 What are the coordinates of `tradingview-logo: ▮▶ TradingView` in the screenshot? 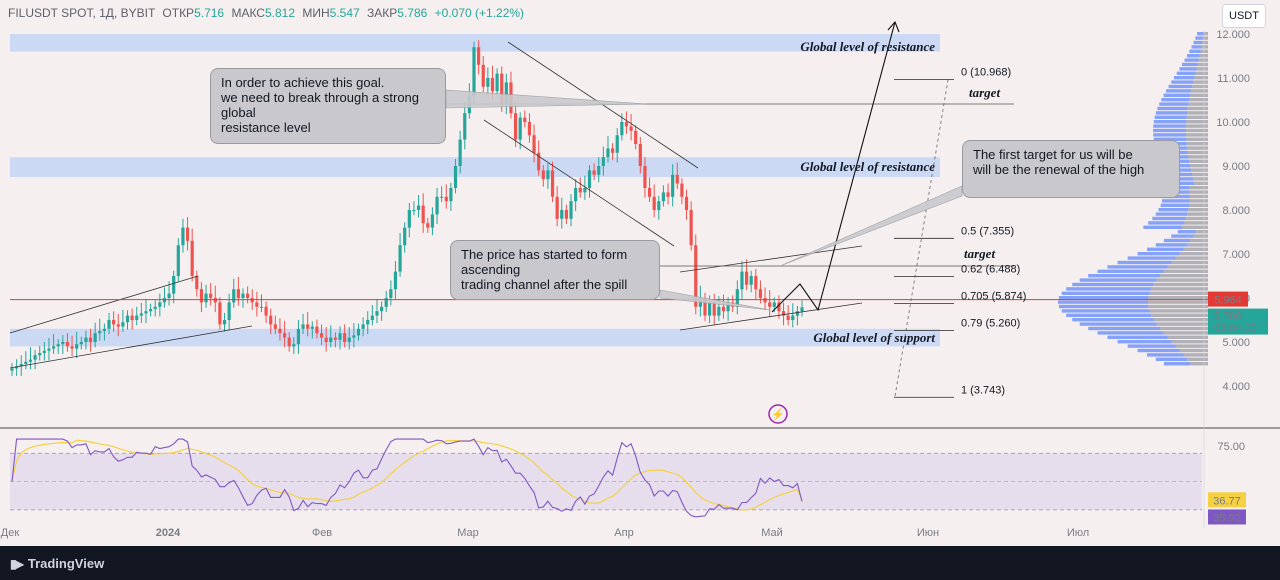 It's located at (57, 563).